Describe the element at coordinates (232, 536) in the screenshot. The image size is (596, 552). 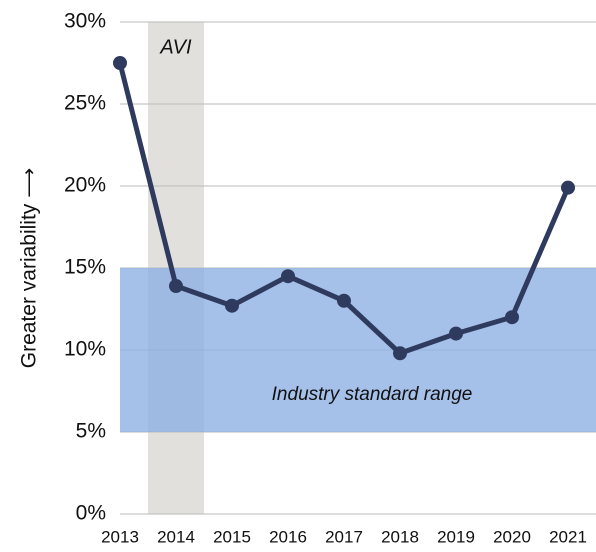
I see `x-tick-label: 2015` at that location.